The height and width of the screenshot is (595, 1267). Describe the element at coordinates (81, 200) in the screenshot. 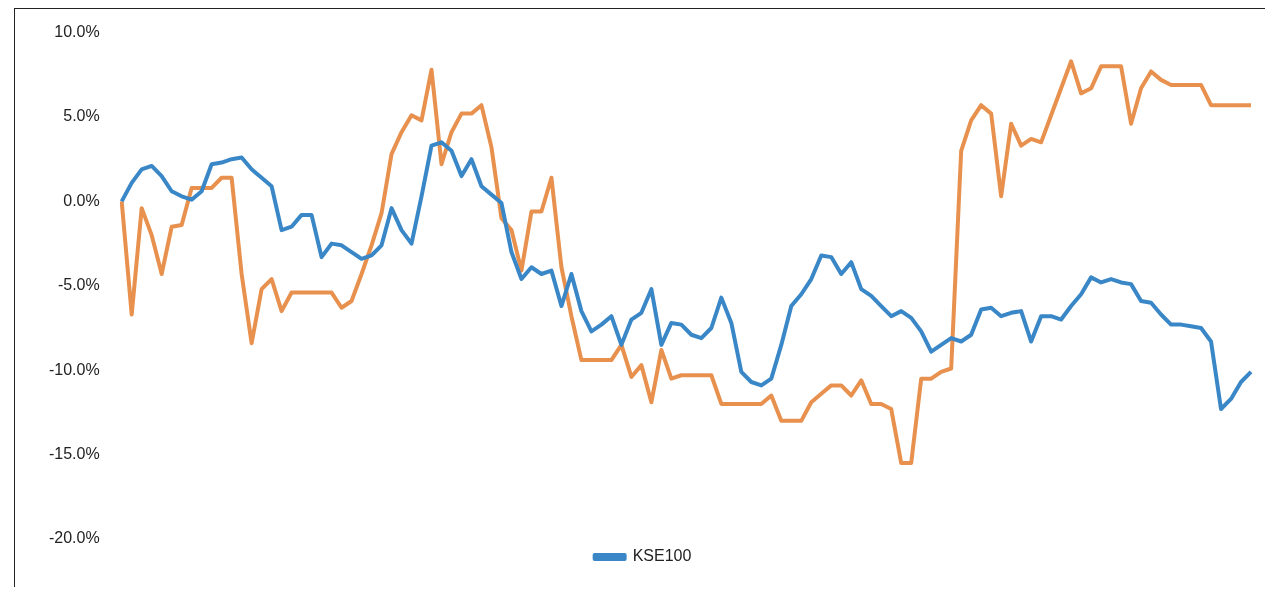

I see `y-tick-label: 0.0%` at that location.